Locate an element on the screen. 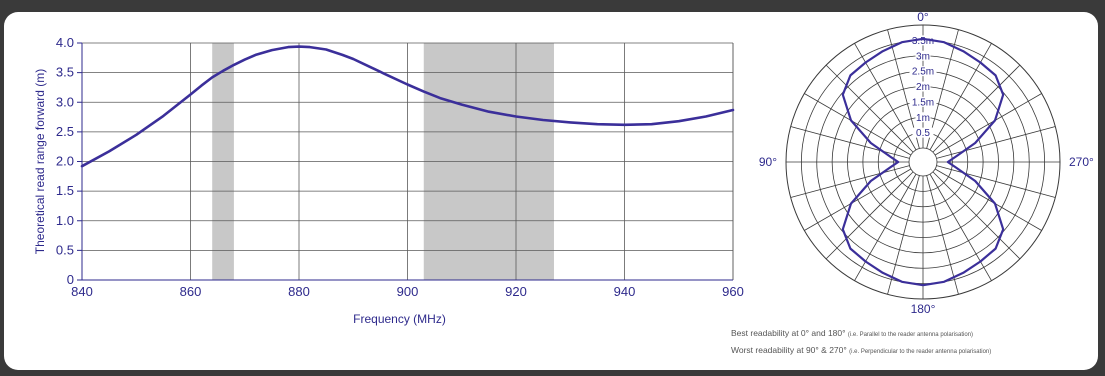 This screenshot has width=1105, height=376. radial-label: 2.5m is located at coordinates (923, 72).